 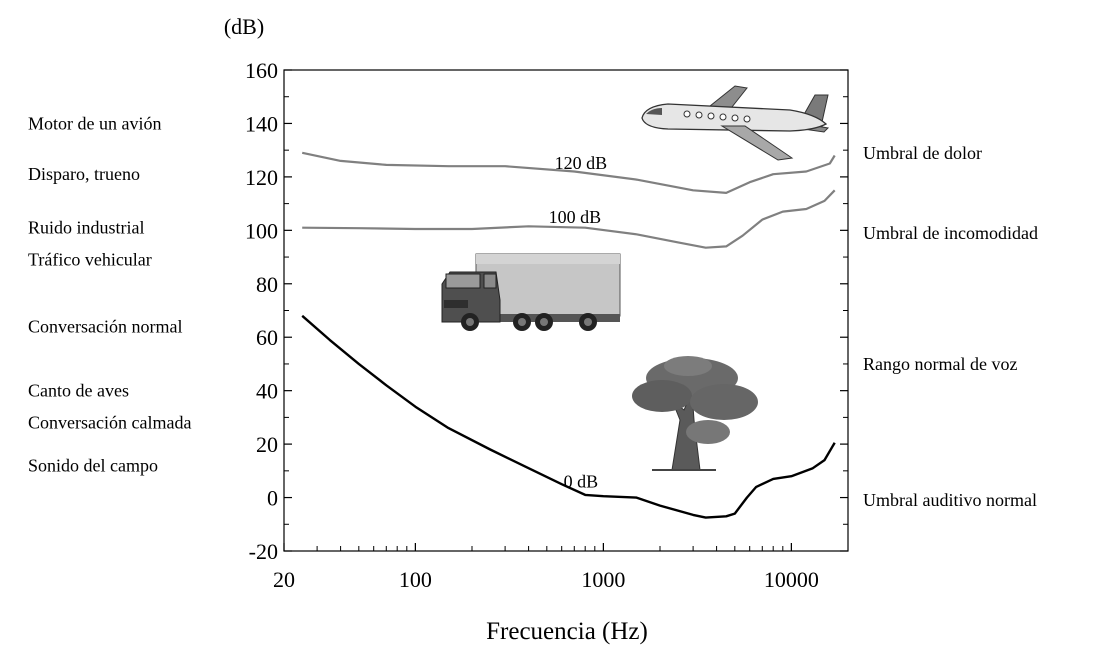 What do you see at coordinates (261, 177) in the screenshot?
I see `y-tick-label: 120` at bounding box center [261, 177].